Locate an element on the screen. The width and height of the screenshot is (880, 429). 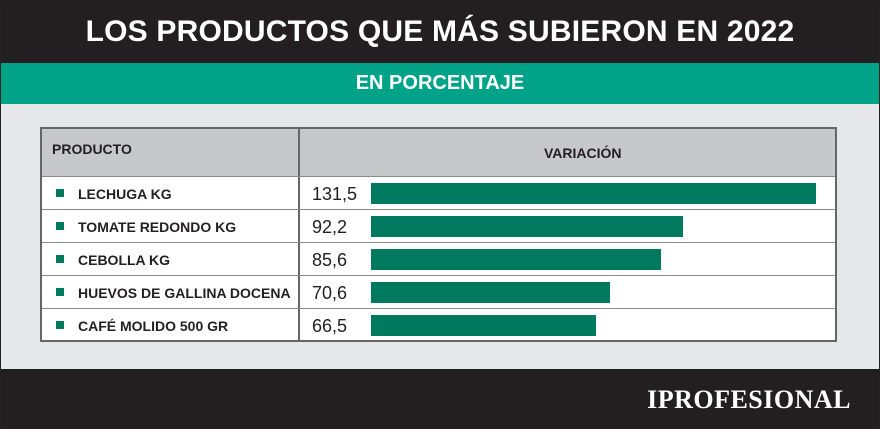
table-row: CEBOLLA KG 85,6 is located at coordinates (438, 258).